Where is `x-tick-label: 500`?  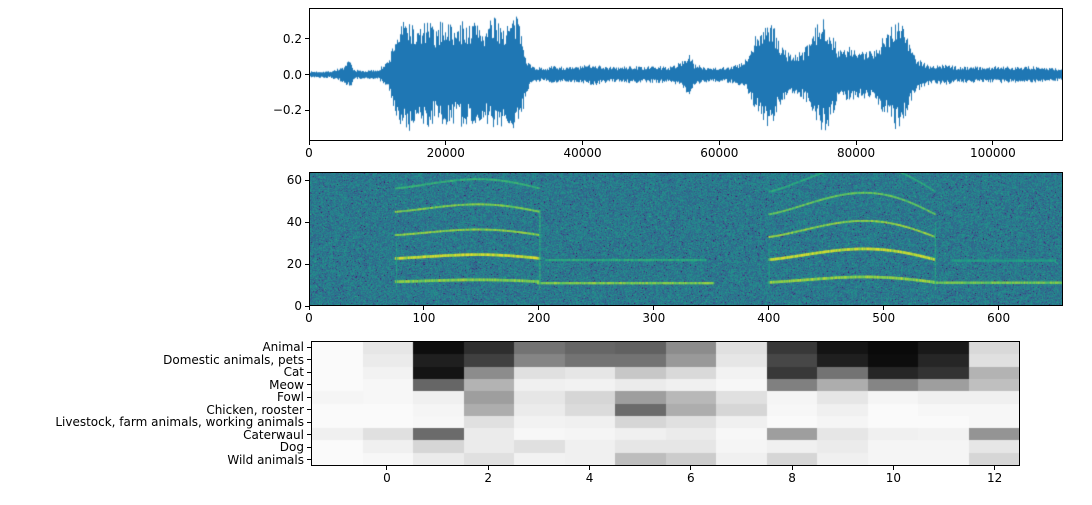
x-tick-label: 500 is located at coordinates (884, 318).